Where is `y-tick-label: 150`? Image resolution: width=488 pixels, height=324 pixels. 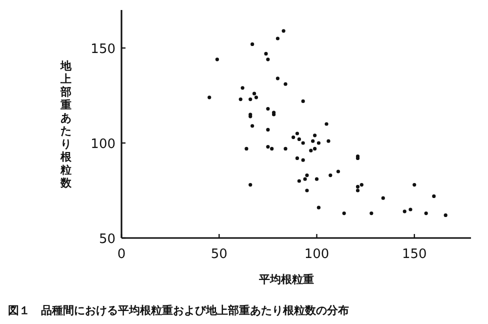
y-tick-label: 150 is located at coordinates (103, 49).